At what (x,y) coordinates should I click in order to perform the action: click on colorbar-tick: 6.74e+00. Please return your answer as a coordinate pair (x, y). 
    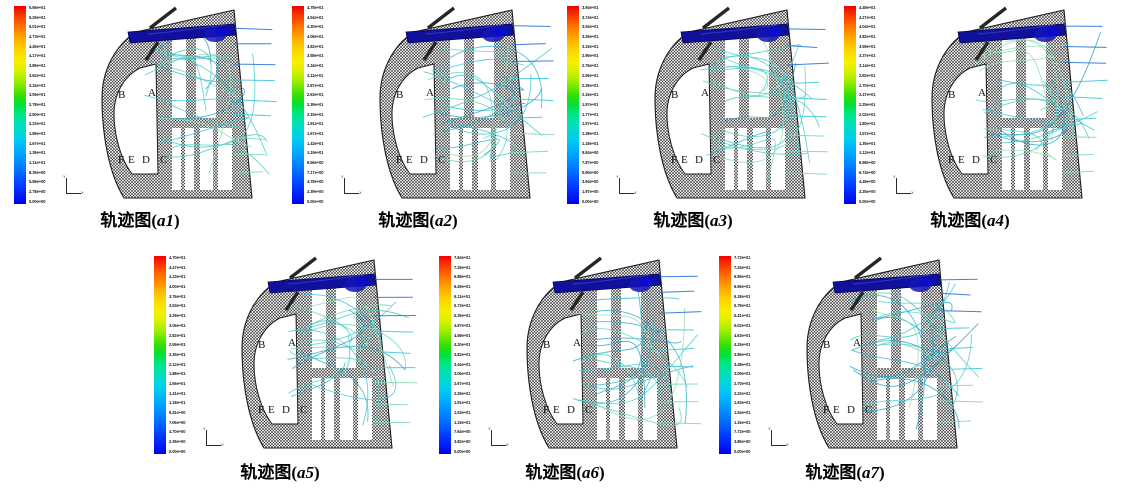
    Looking at the image, I should click on (867, 172).